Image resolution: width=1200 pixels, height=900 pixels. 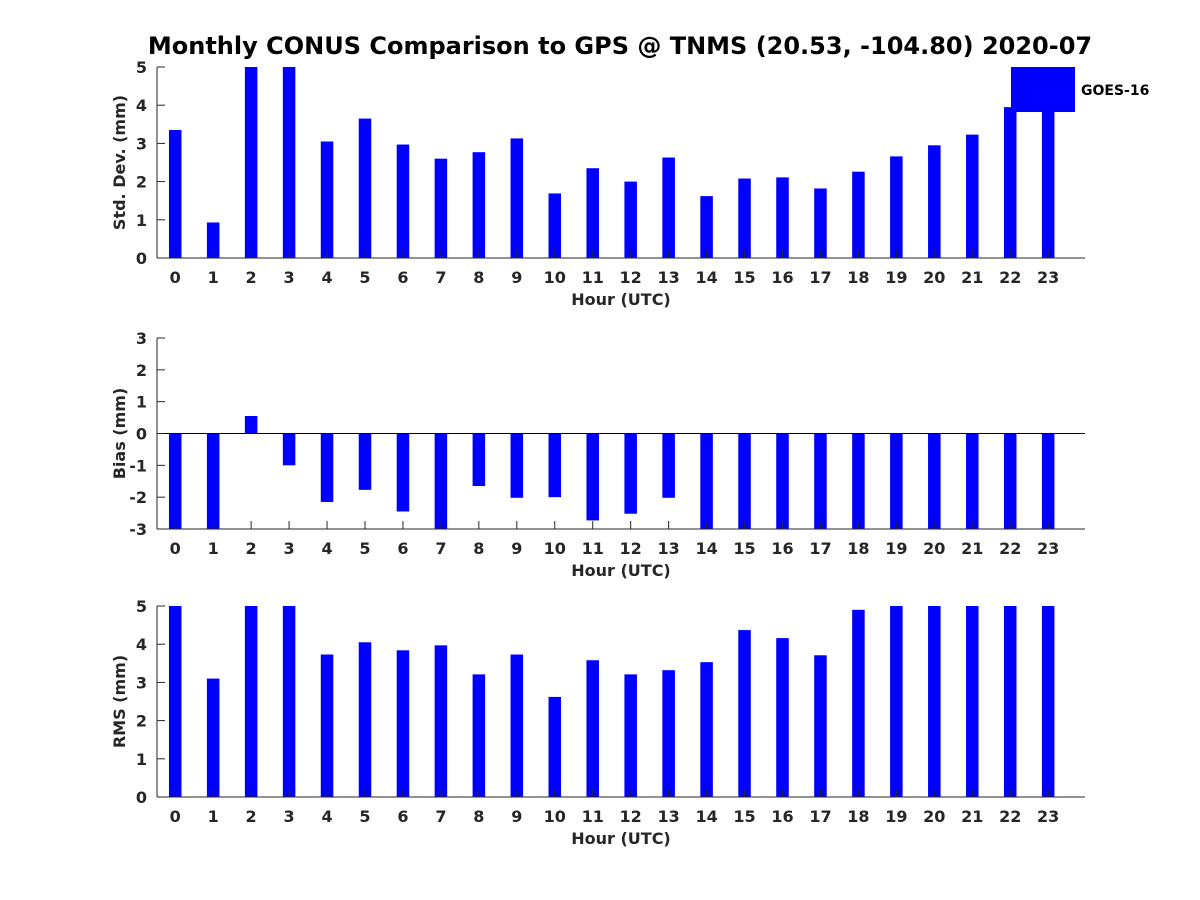 I want to click on y-tick-label: 5, so click(x=141, y=606).